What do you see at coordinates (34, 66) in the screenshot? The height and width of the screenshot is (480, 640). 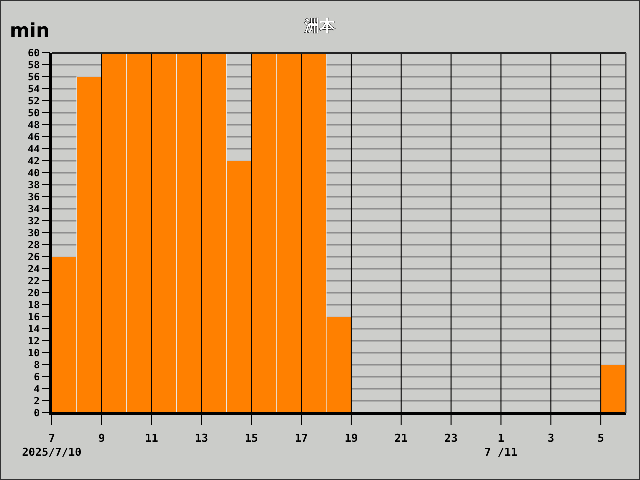 I see `y-tick-label: 58` at bounding box center [34, 66].